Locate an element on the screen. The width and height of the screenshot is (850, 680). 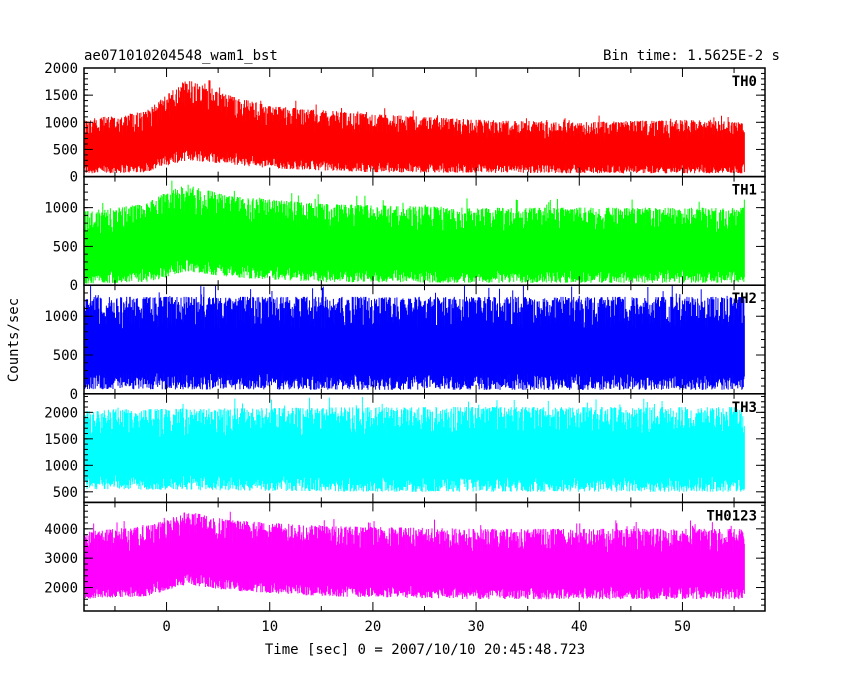
panel-th1: 0 500 1000 TH1 is located at coordinates (405, 234).